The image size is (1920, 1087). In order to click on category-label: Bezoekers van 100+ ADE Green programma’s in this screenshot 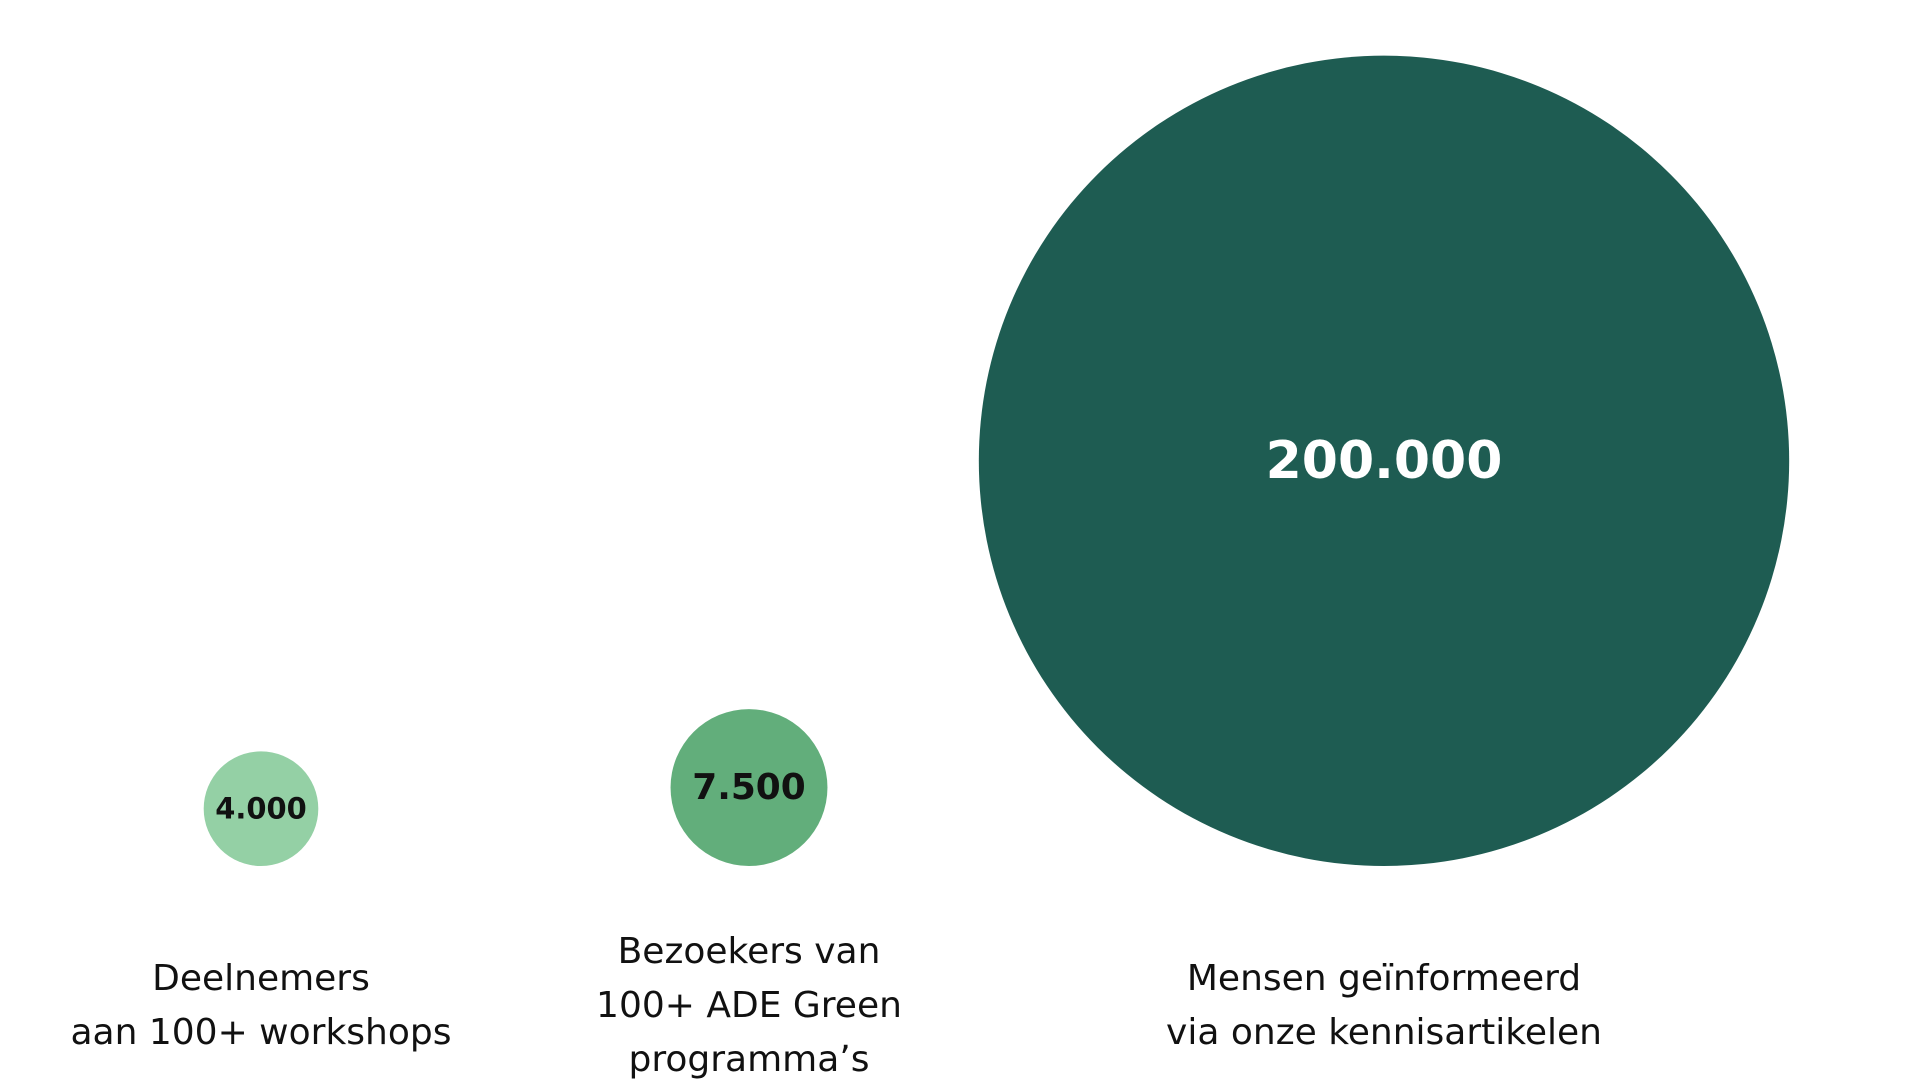, I will do `click(749, 1005)`.